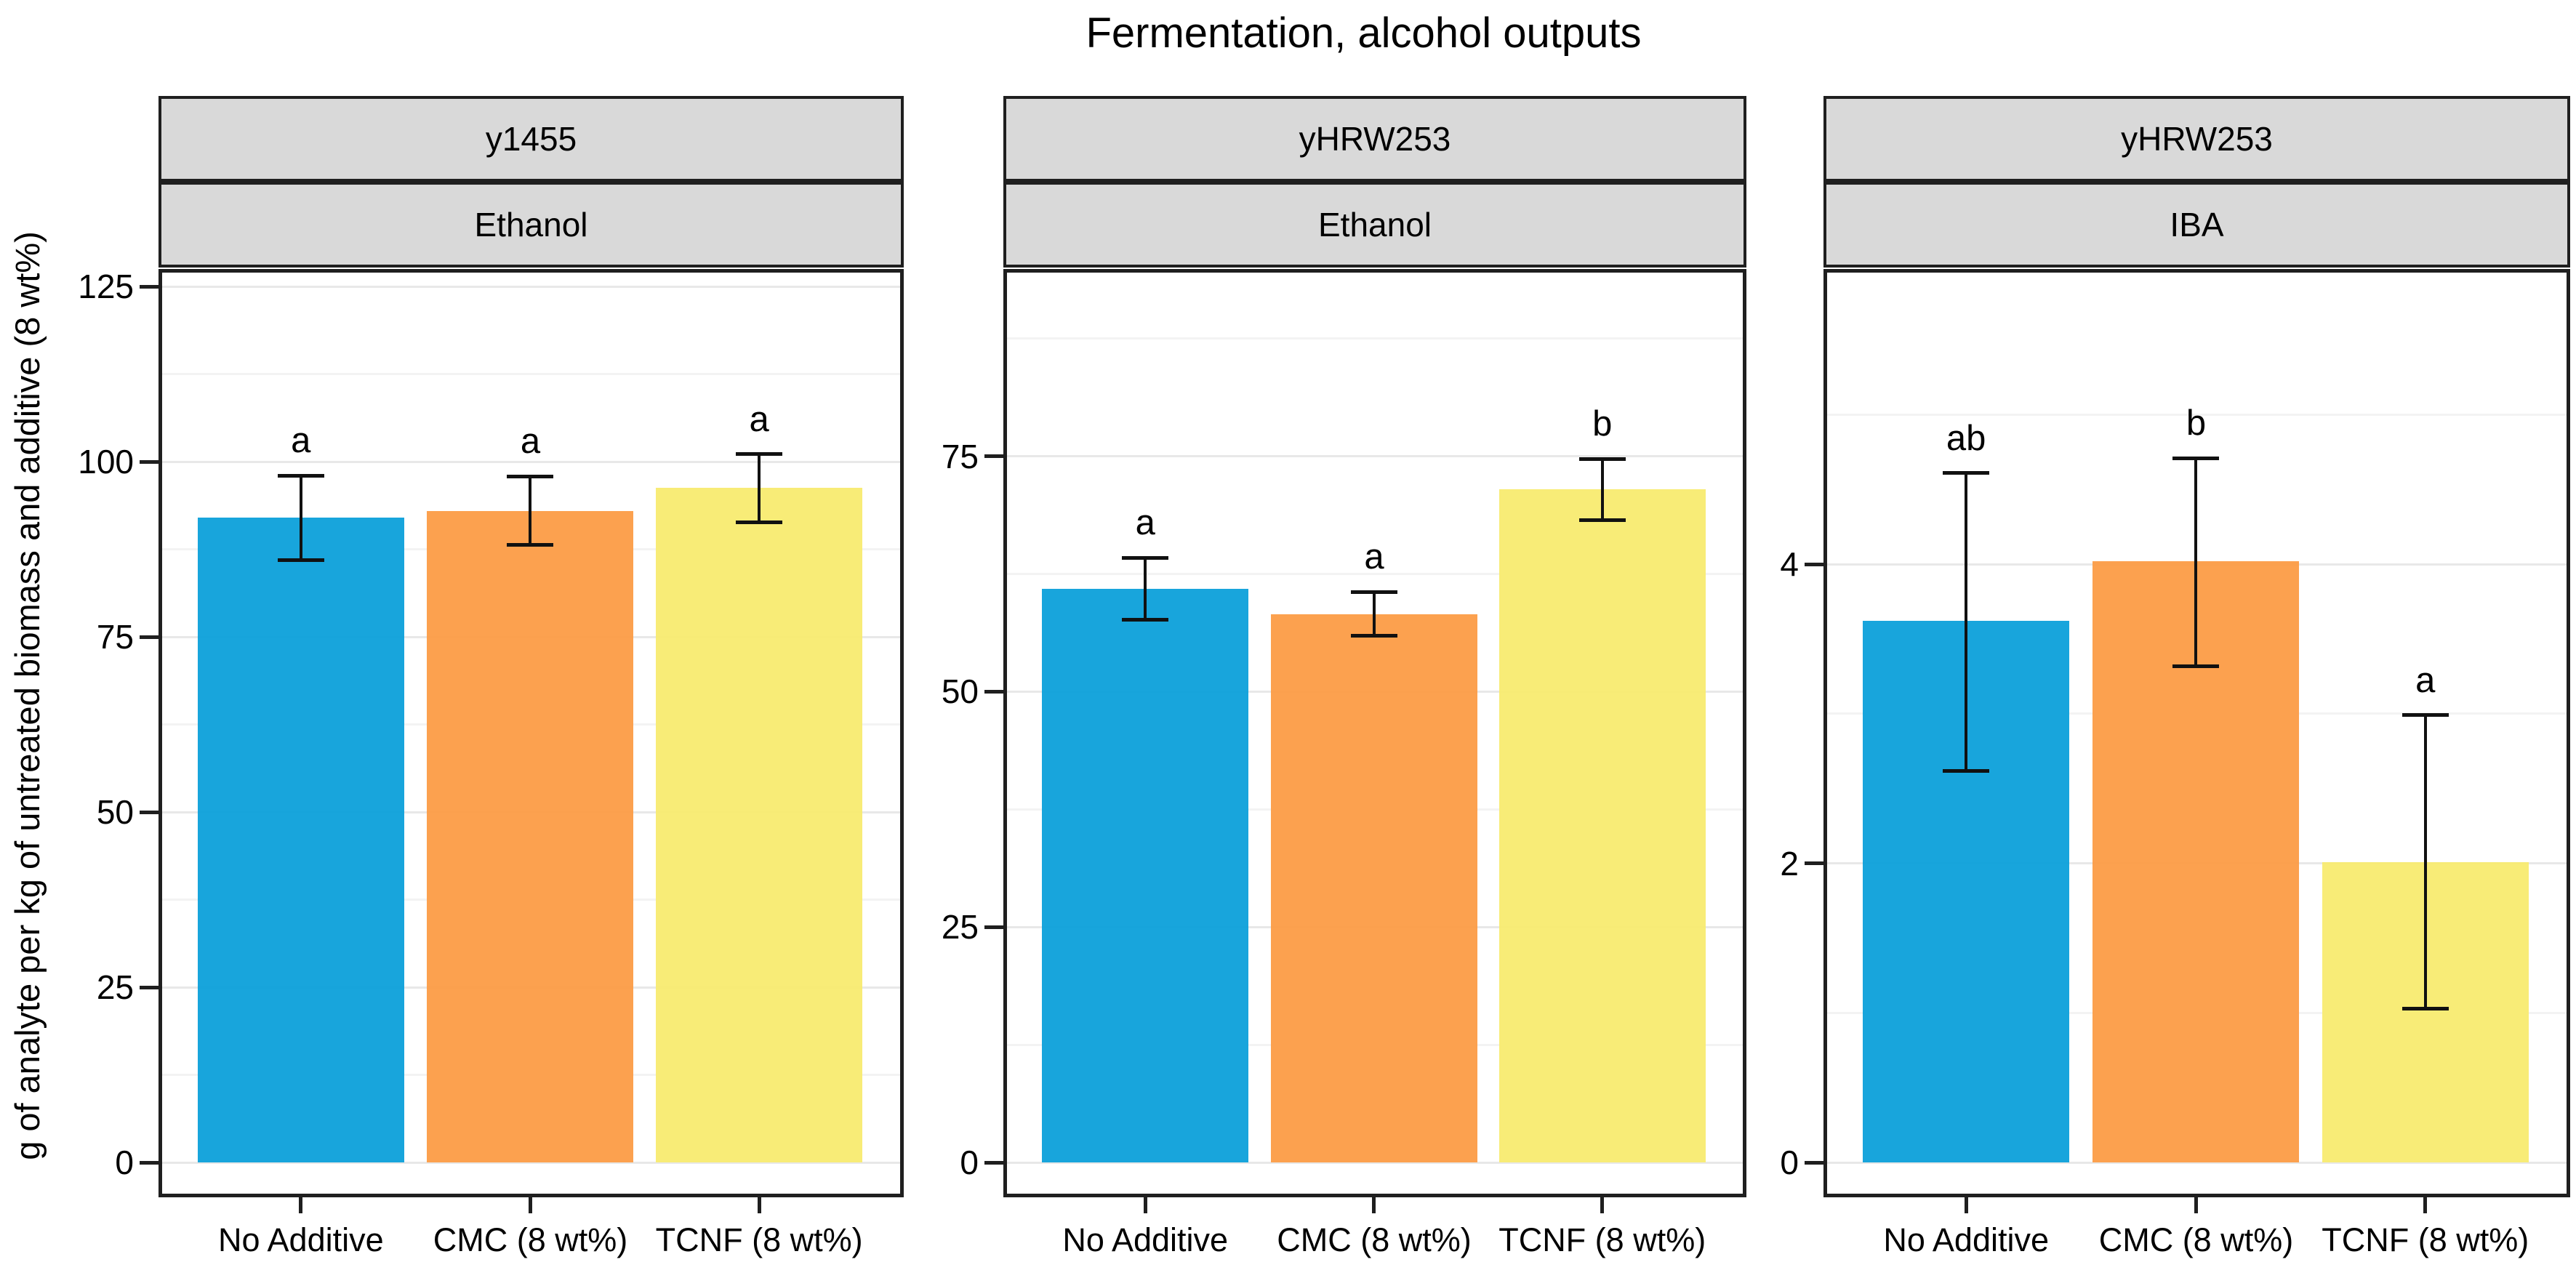  I want to click on y-tick-label: 2, so click(1789, 864).